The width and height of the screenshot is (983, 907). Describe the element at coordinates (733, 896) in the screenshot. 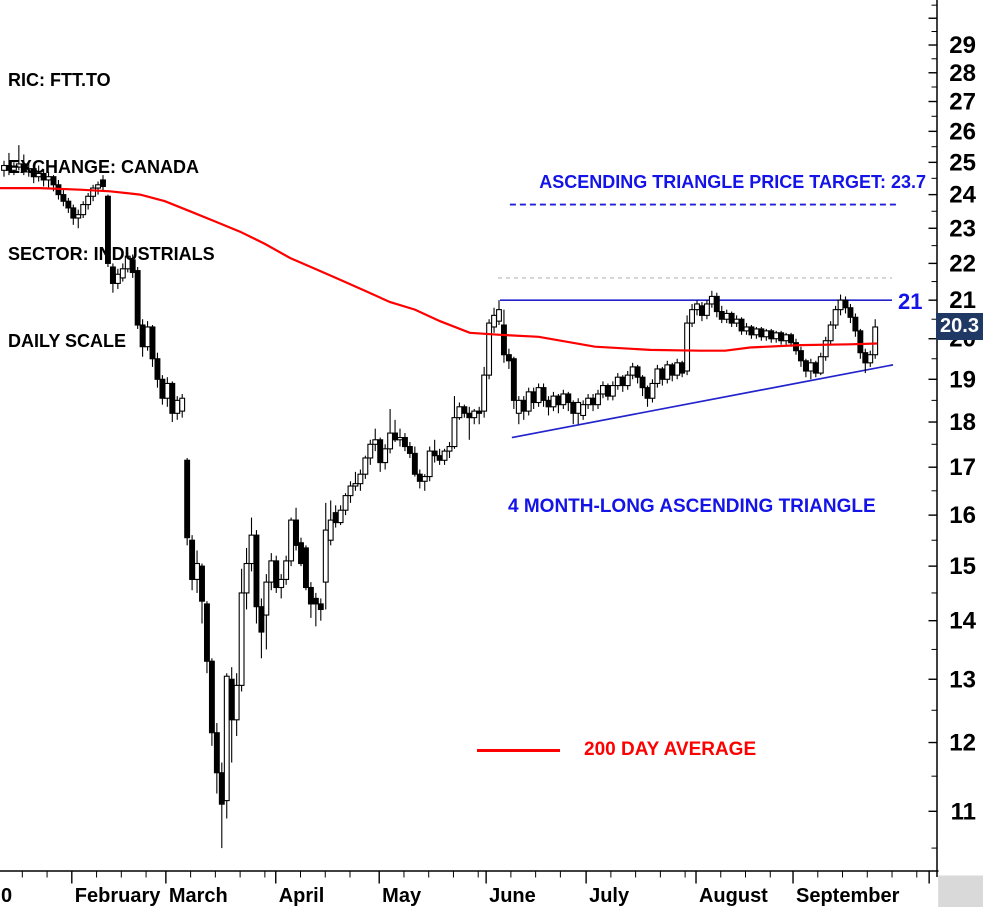

I see `month-label: August` at that location.